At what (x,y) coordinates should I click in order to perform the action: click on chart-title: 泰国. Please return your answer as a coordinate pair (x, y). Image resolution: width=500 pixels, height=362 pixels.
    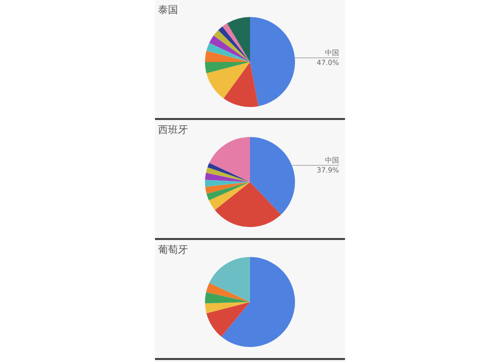
    Looking at the image, I should click on (168, 10).